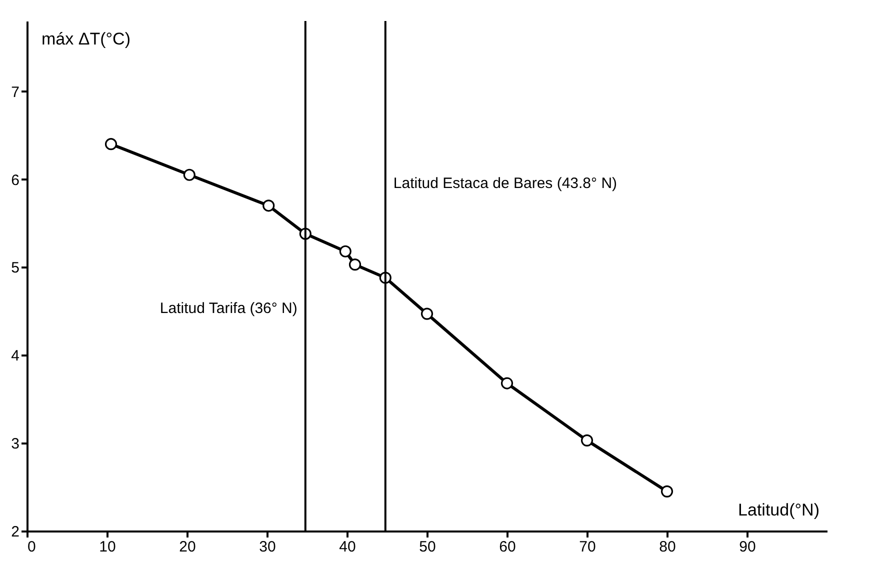 This screenshot has height=567, width=871. I want to click on y-tick-label: 4, so click(15, 356).